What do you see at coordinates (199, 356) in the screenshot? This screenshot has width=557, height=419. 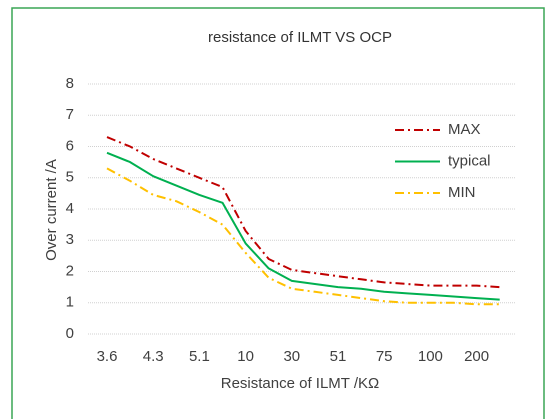 I see `x-tick-label: 5.1` at bounding box center [199, 356].